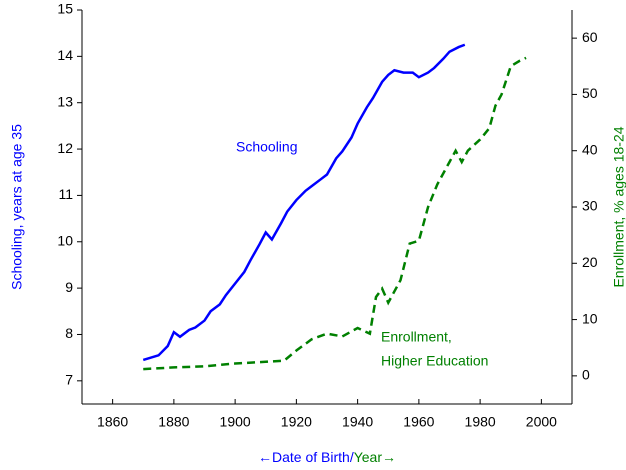 The width and height of the screenshot is (626, 470). What do you see at coordinates (17, 207) in the screenshot?
I see `y-axis-title: Schooling, years at age 35` at bounding box center [17, 207].